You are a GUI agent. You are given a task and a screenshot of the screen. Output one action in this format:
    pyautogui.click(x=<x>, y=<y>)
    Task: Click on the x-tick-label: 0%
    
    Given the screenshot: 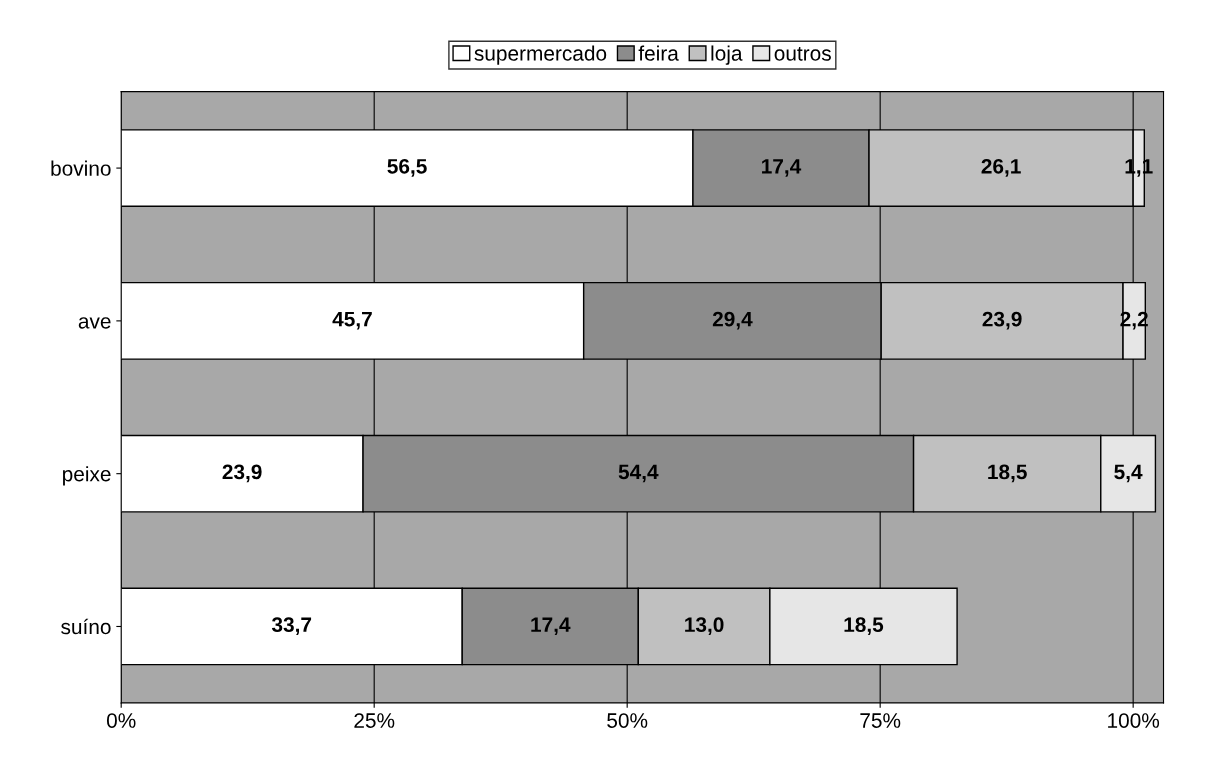 What is the action you would take?
    pyautogui.click(x=121, y=720)
    